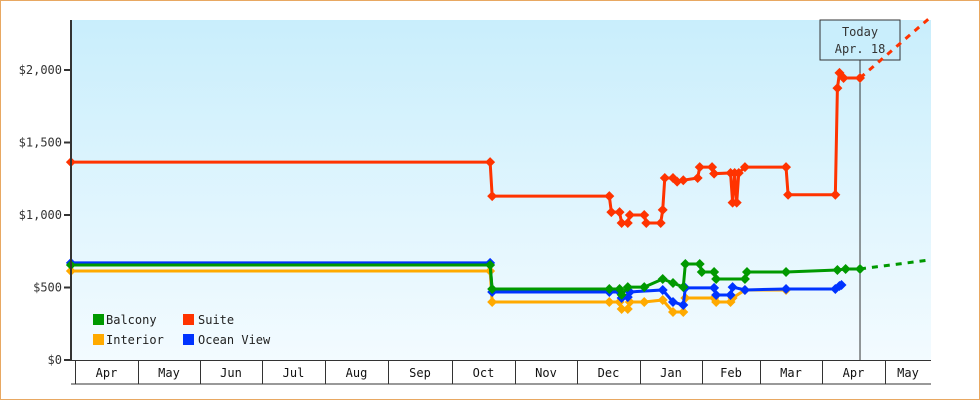 The image size is (980, 400). I want to click on today-date: Apr. 18, so click(860, 49).